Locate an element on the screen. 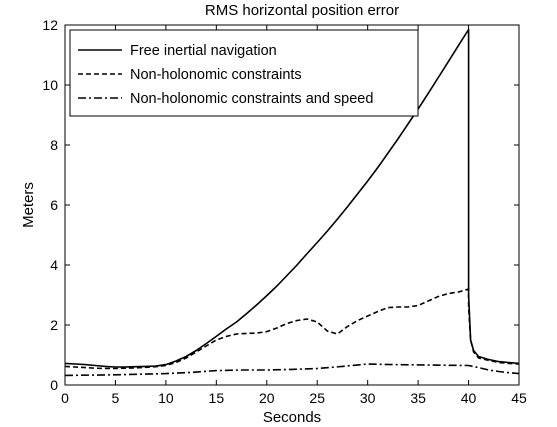 This screenshot has height=427, width=557. x-tick-label: 45 is located at coordinates (519, 398).